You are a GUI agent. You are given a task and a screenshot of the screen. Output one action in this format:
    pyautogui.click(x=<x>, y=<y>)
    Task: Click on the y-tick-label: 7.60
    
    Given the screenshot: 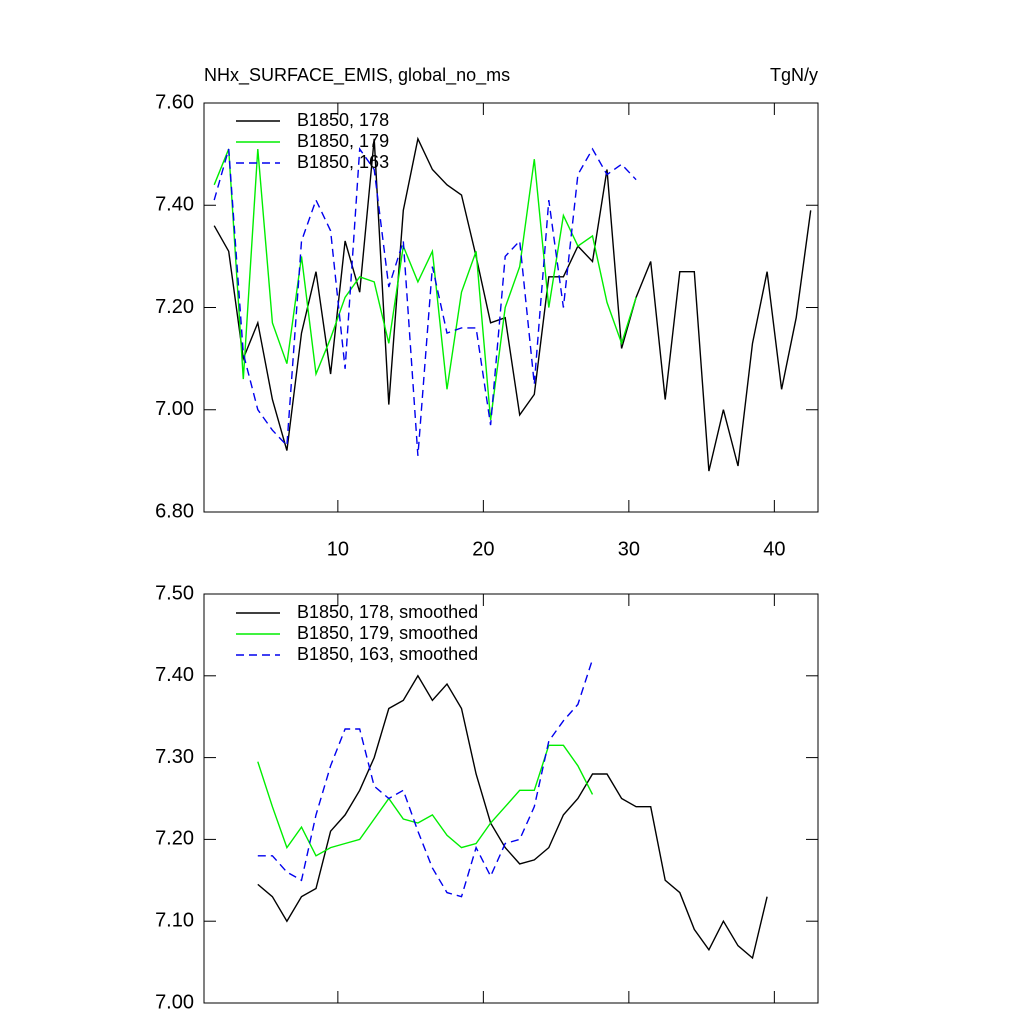 What is the action you would take?
    pyautogui.click(x=174, y=102)
    